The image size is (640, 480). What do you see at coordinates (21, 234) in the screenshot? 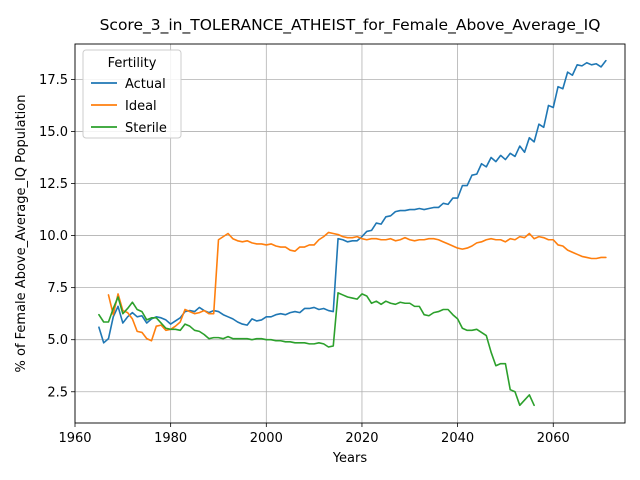
I see `y-axis-title: % of Female Above_Average_IQ Population` at bounding box center [21, 234].